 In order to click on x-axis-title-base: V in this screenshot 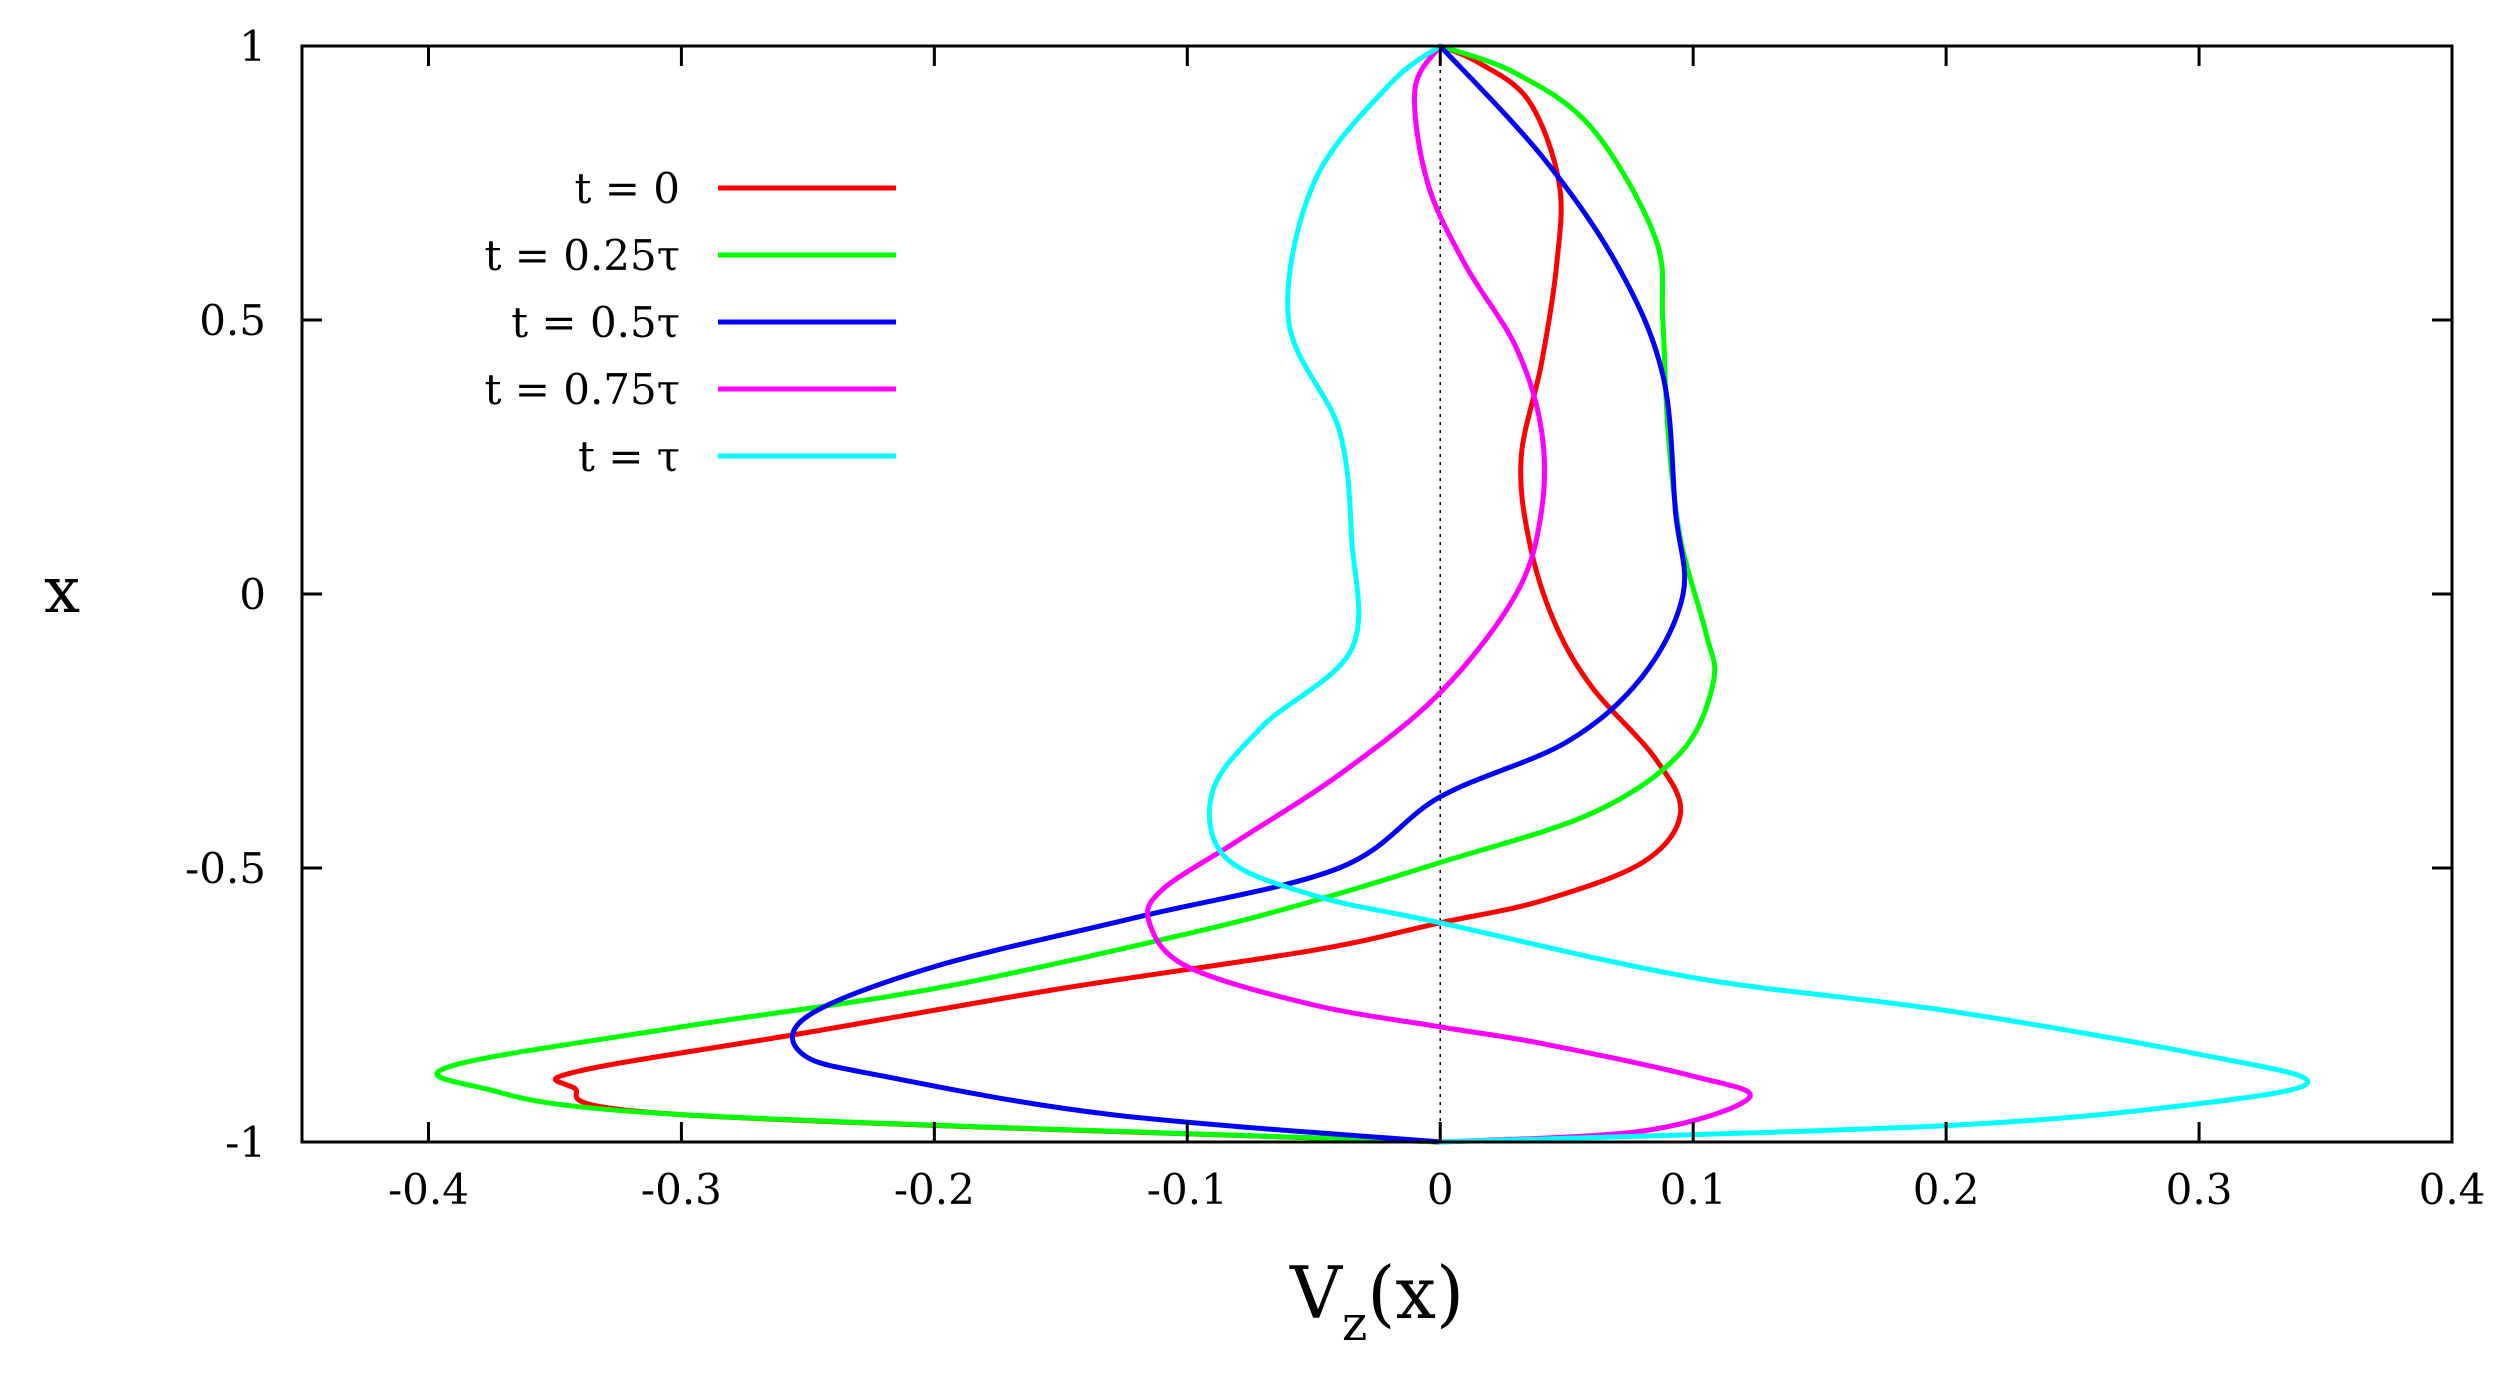, I will do `click(1316, 1293)`.